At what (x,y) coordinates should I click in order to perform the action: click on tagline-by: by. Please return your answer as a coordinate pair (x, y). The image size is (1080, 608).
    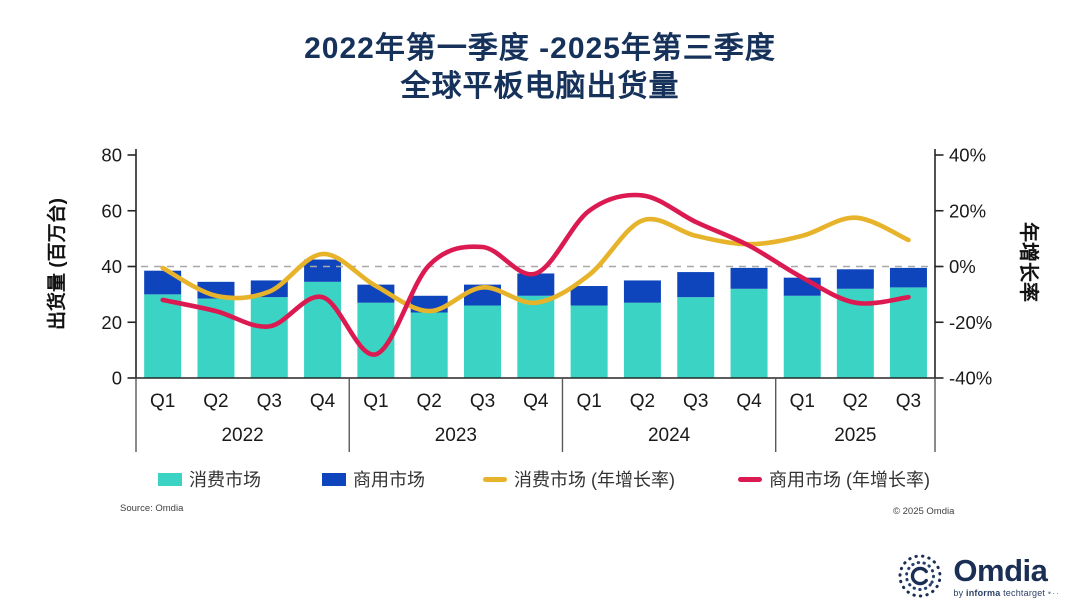
    Looking at the image, I should click on (958, 592).